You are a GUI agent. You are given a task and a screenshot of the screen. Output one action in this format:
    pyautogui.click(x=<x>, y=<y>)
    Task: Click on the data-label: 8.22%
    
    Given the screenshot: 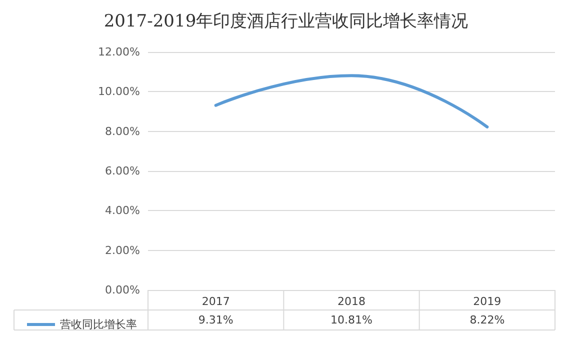 What is the action you would take?
    pyautogui.click(x=487, y=320)
    